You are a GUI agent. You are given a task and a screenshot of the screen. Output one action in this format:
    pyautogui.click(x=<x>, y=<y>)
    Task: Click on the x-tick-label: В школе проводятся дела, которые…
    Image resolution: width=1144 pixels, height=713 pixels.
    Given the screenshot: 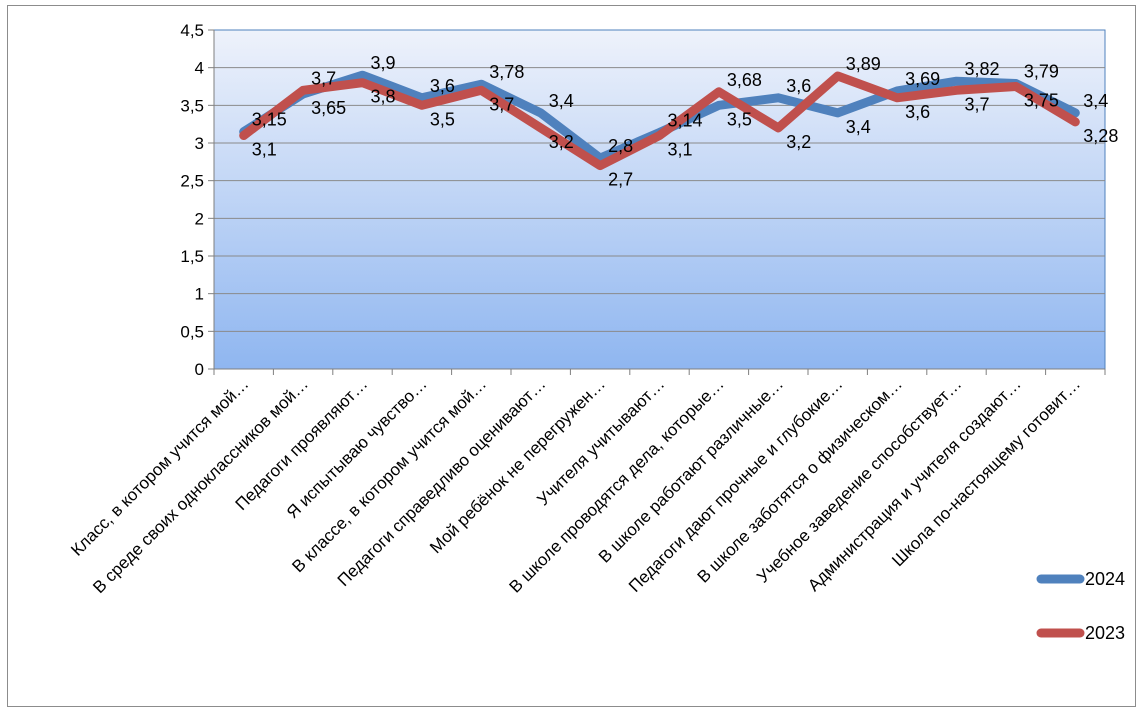 What is the action you would take?
    pyautogui.click(x=617, y=485)
    